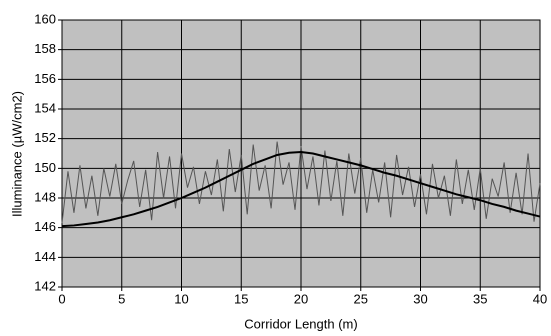 The height and width of the screenshot is (336, 551). Describe the element at coordinates (480, 298) in the screenshot. I see `x-tick-label: 35` at that location.